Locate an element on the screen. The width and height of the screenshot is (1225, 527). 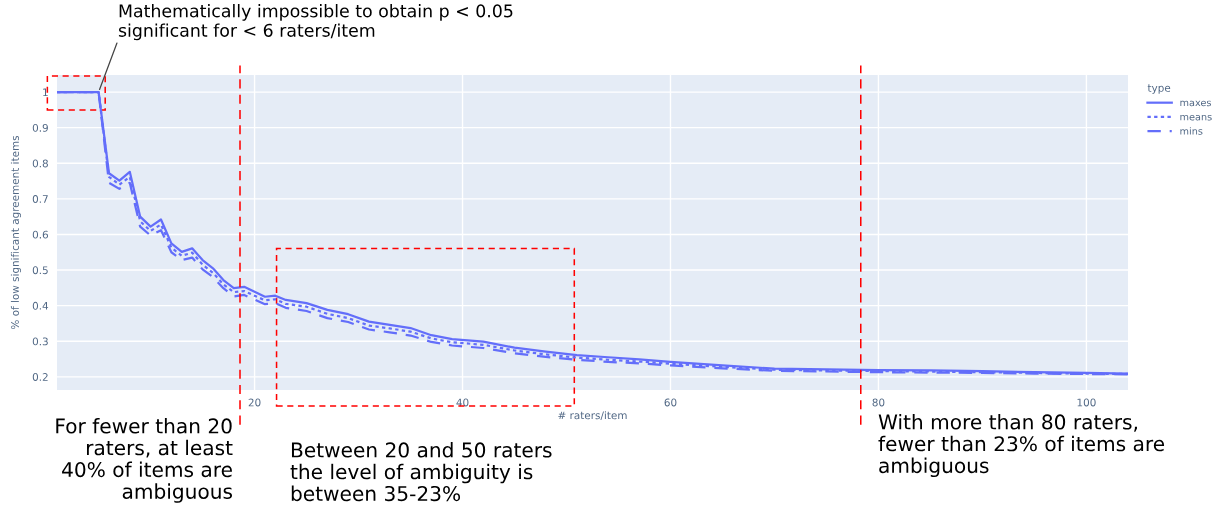
y-tick-label: 0.6 is located at coordinates (40, 234).